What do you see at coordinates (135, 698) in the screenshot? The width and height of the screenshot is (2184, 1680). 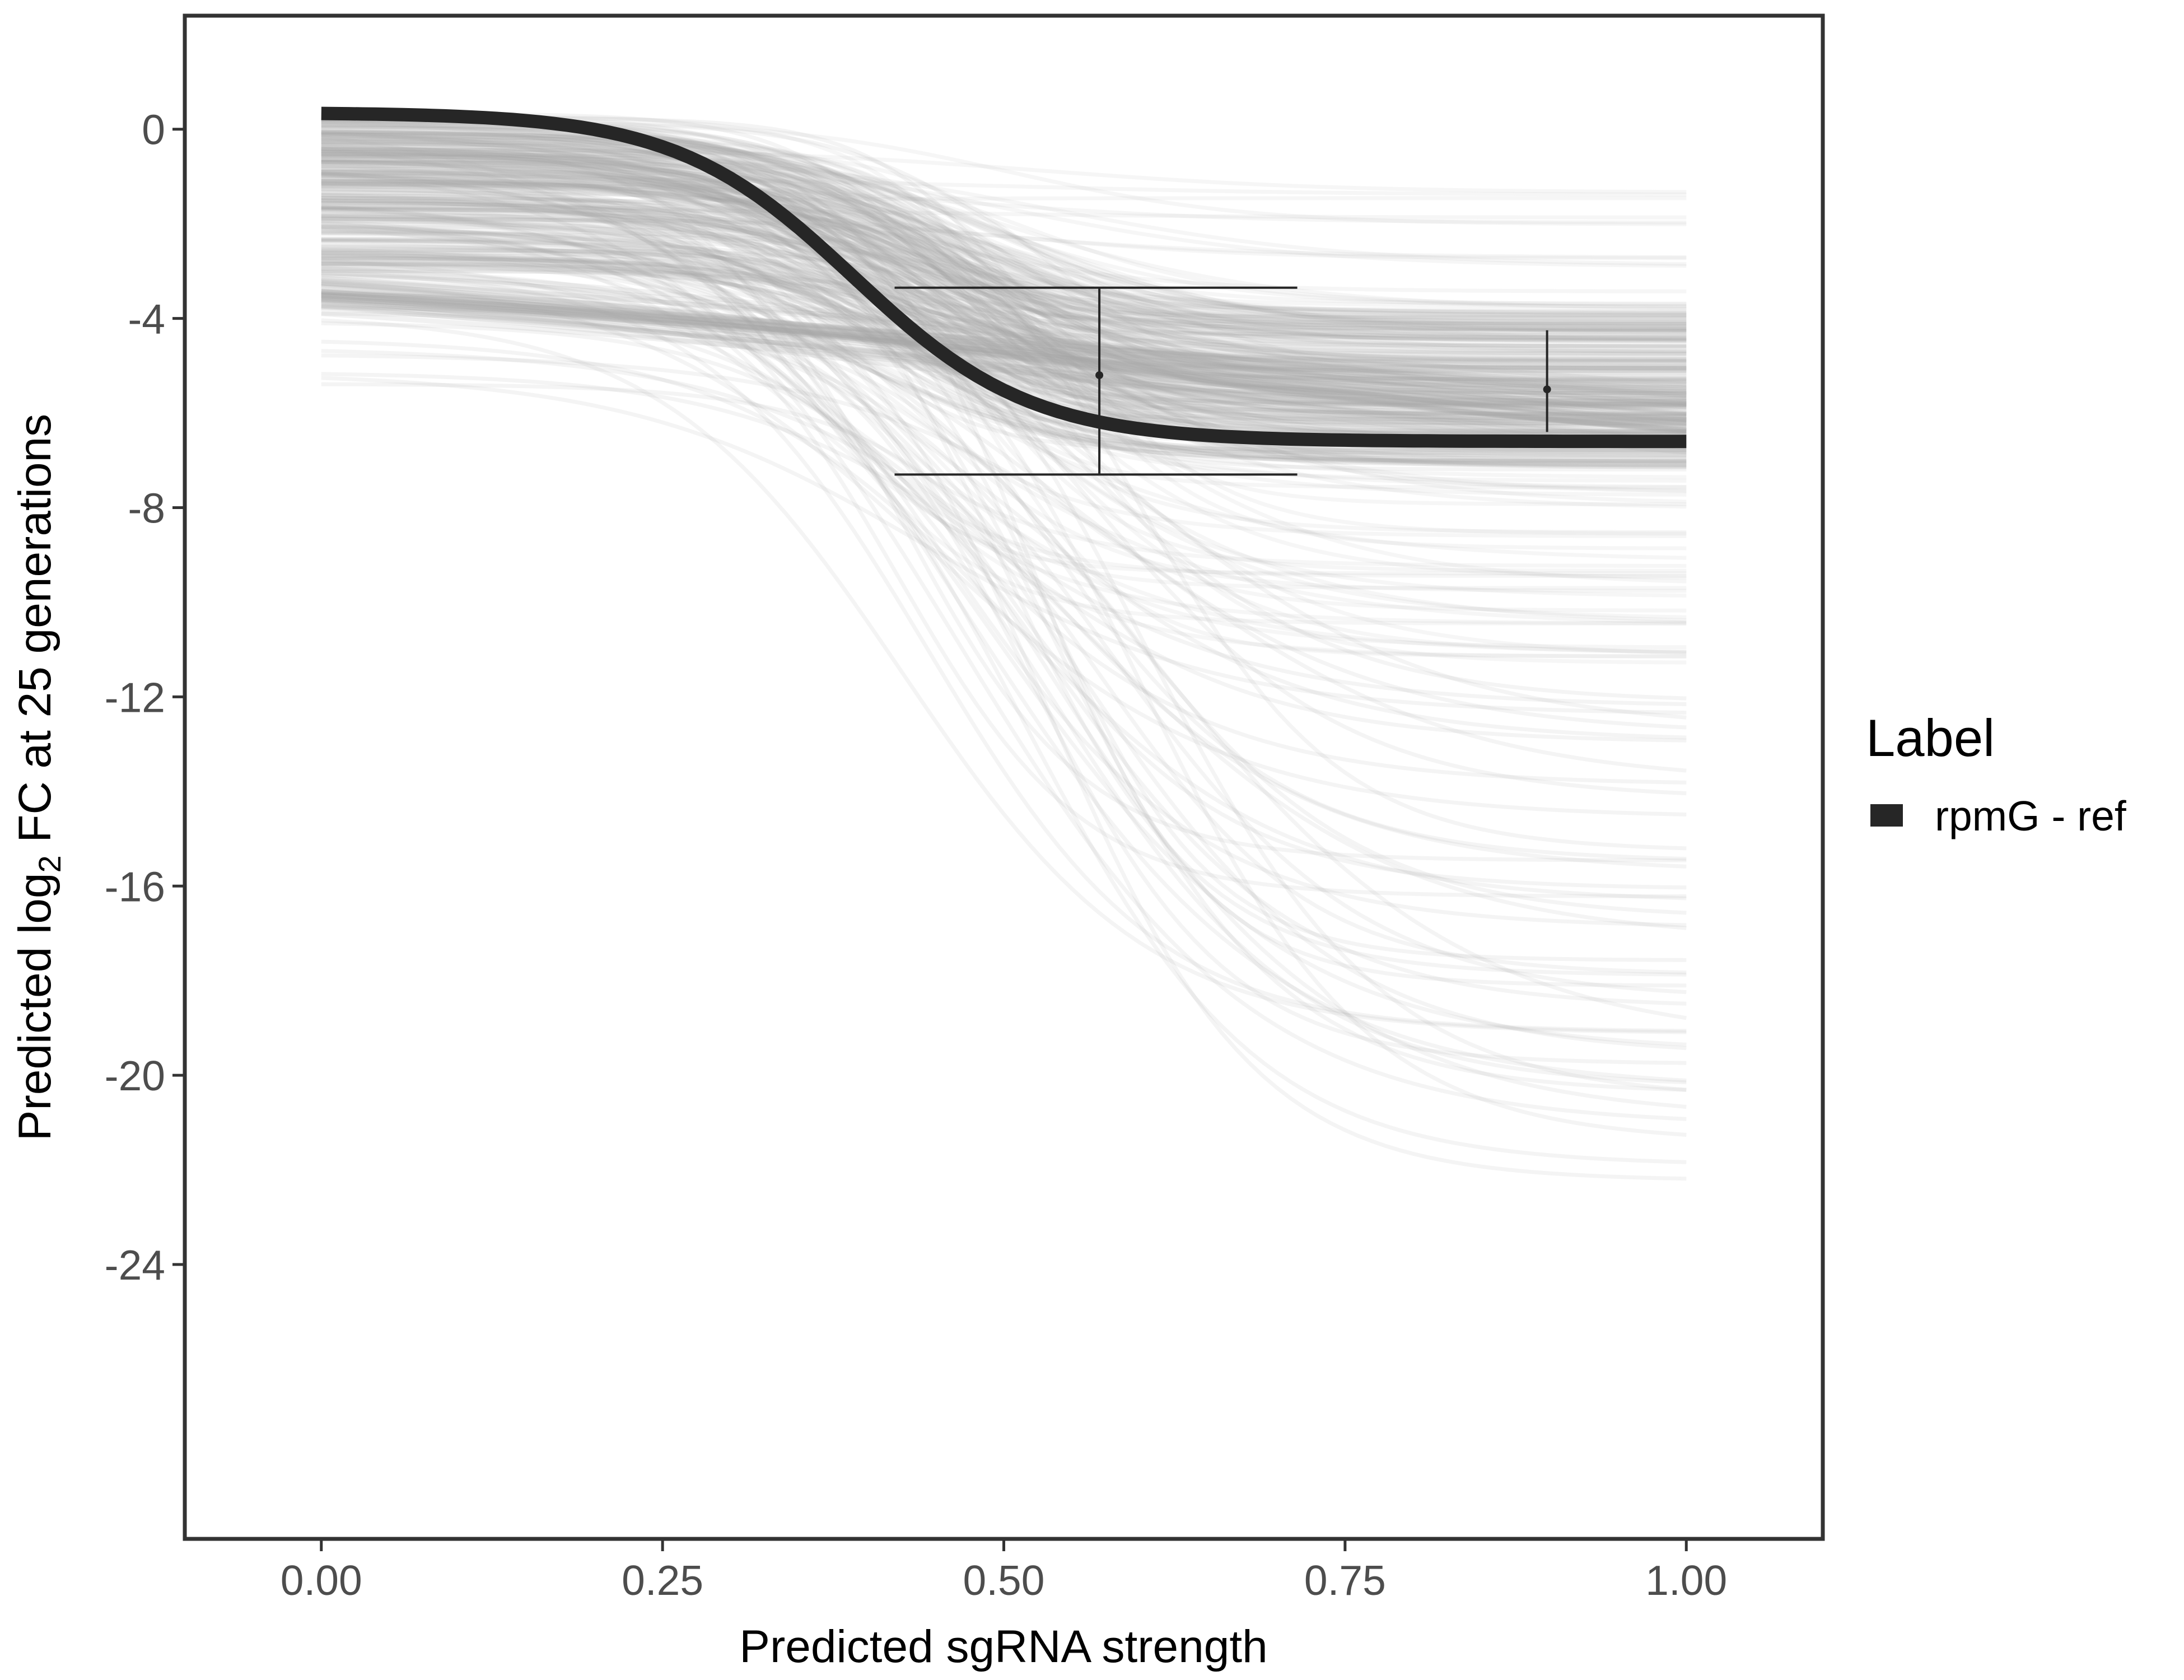 I see `y-tick-label: -12` at bounding box center [135, 698].